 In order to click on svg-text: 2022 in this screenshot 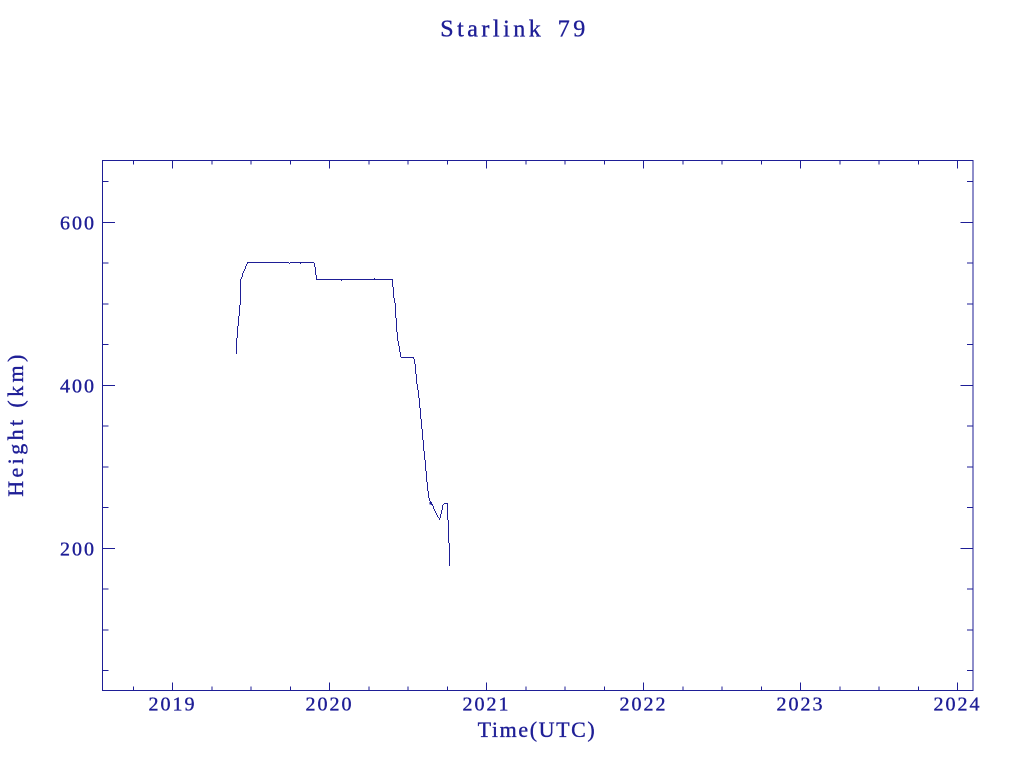, I will do `click(644, 705)`.